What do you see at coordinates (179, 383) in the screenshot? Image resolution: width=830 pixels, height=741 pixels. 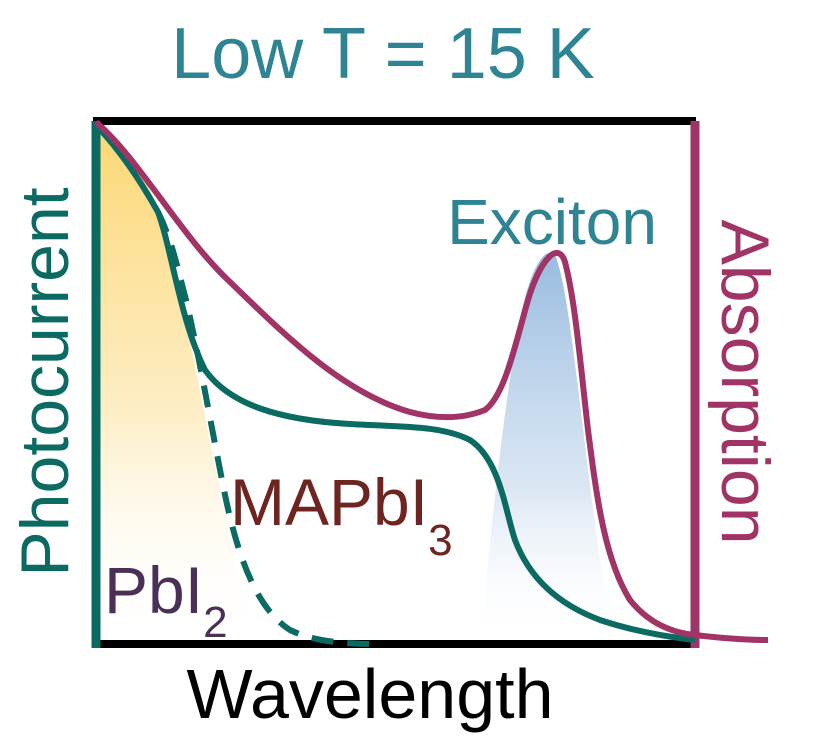 I see `pbi2-shaded-region` at bounding box center [179, 383].